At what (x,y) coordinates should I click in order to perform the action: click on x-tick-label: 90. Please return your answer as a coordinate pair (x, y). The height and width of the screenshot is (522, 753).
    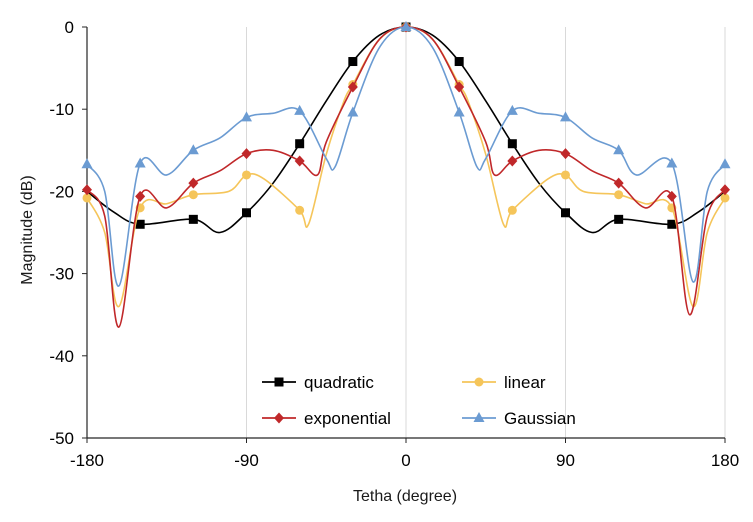
    Looking at the image, I should click on (565, 460).